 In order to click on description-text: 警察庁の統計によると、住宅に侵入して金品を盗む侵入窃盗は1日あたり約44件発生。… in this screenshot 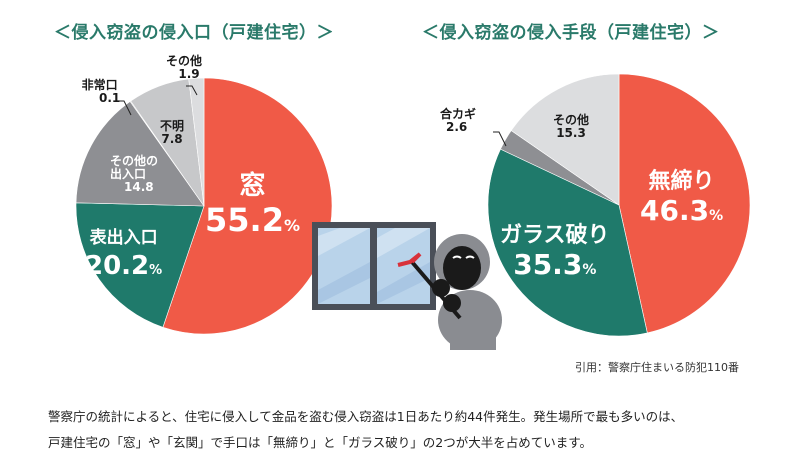, I will do `click(365, 430)`.